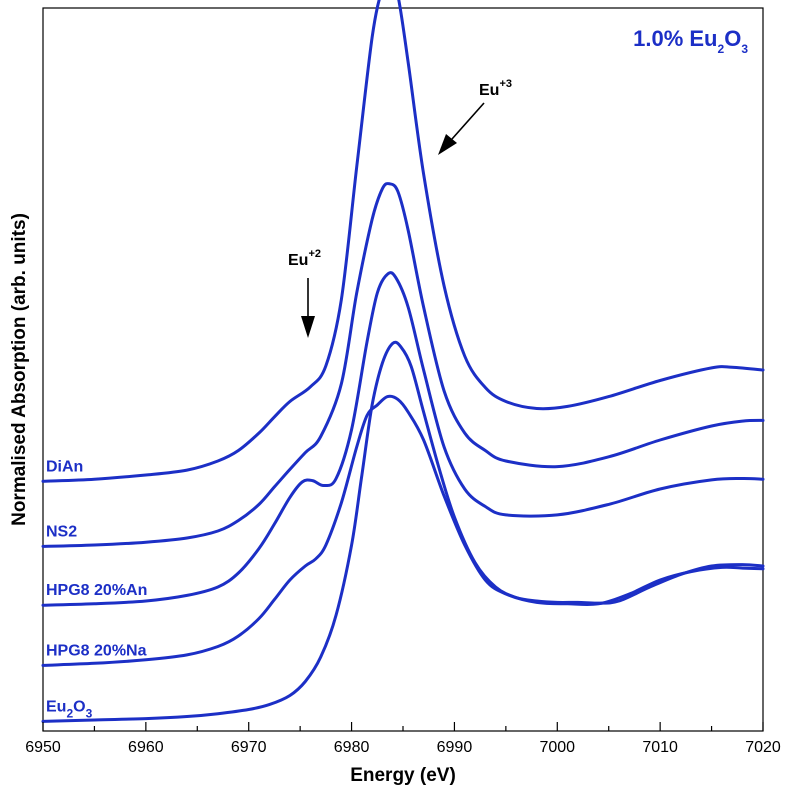  What do you see at coordinates (403, 739) in the screenshot?
I see `x-axis-ticks: 6950 6960 6970 6980 6990 7000 7010 7020` at bounding box center [403, 739].